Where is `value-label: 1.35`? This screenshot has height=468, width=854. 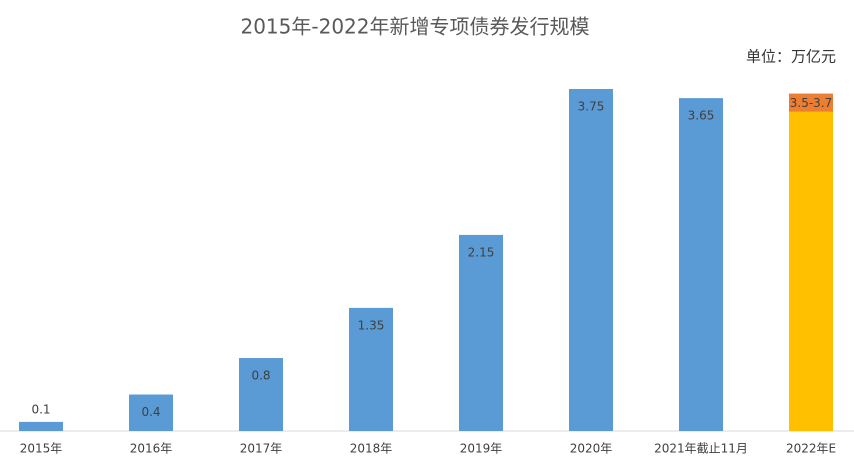 value-label: 1.35 is located at coordinates (371, 325).